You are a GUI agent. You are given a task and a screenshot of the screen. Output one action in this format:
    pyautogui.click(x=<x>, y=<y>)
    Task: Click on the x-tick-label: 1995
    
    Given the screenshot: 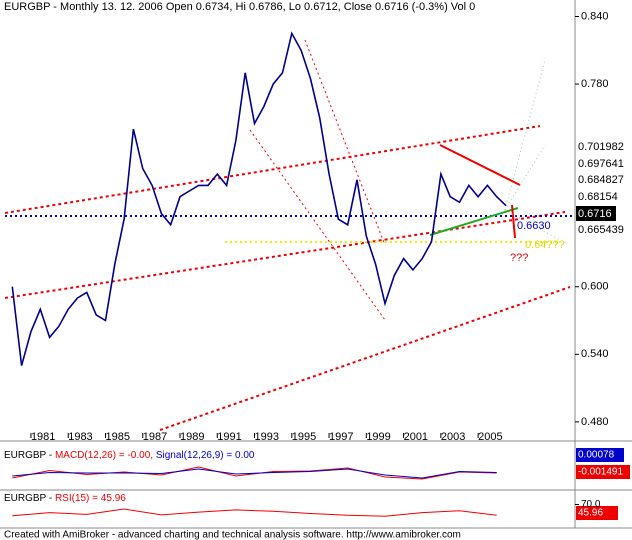 What is the action you would take?
    pyautogui.click(x=304, y=437)
    